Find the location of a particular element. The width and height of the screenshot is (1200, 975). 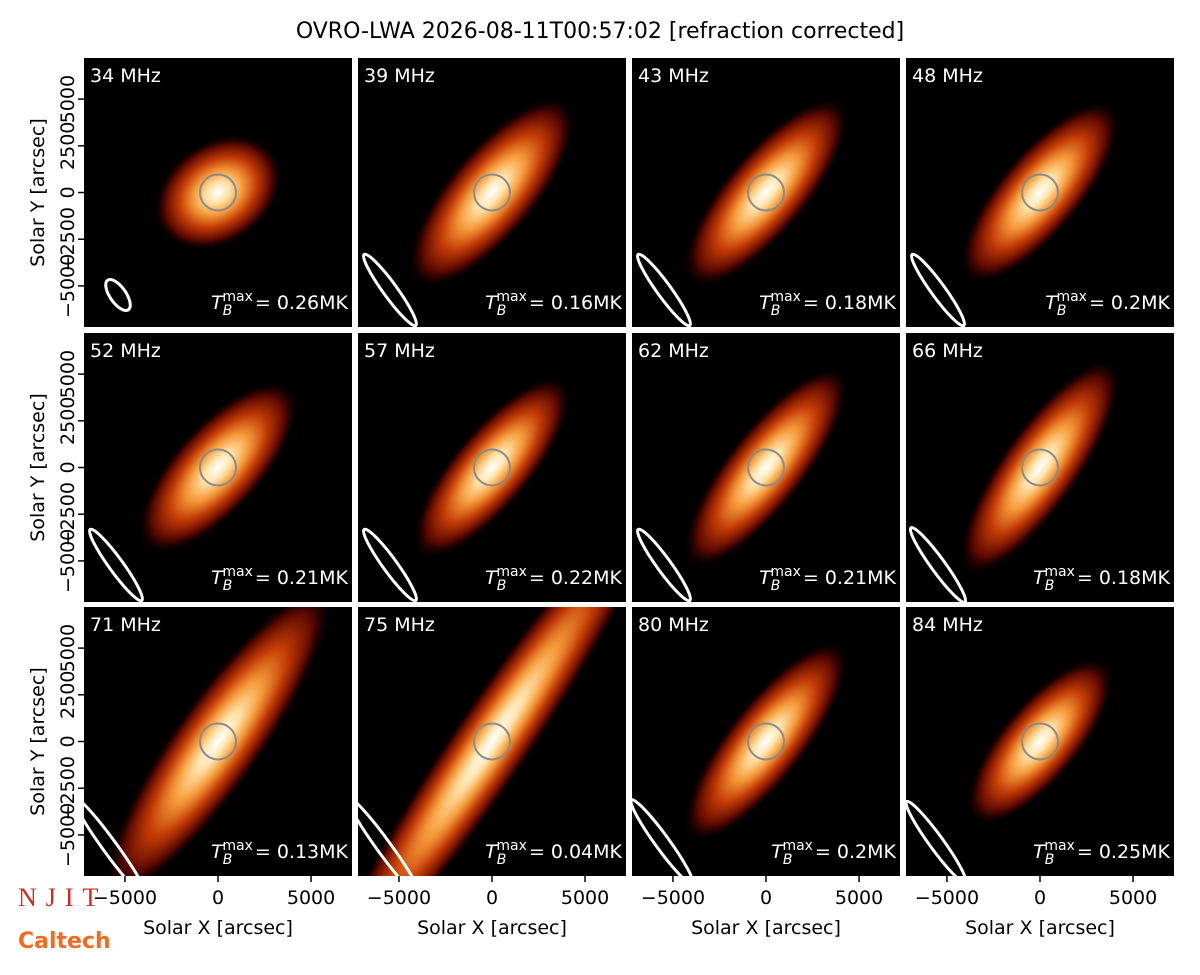

panel-title: 48 MHz is located at coordinates (947, 76).